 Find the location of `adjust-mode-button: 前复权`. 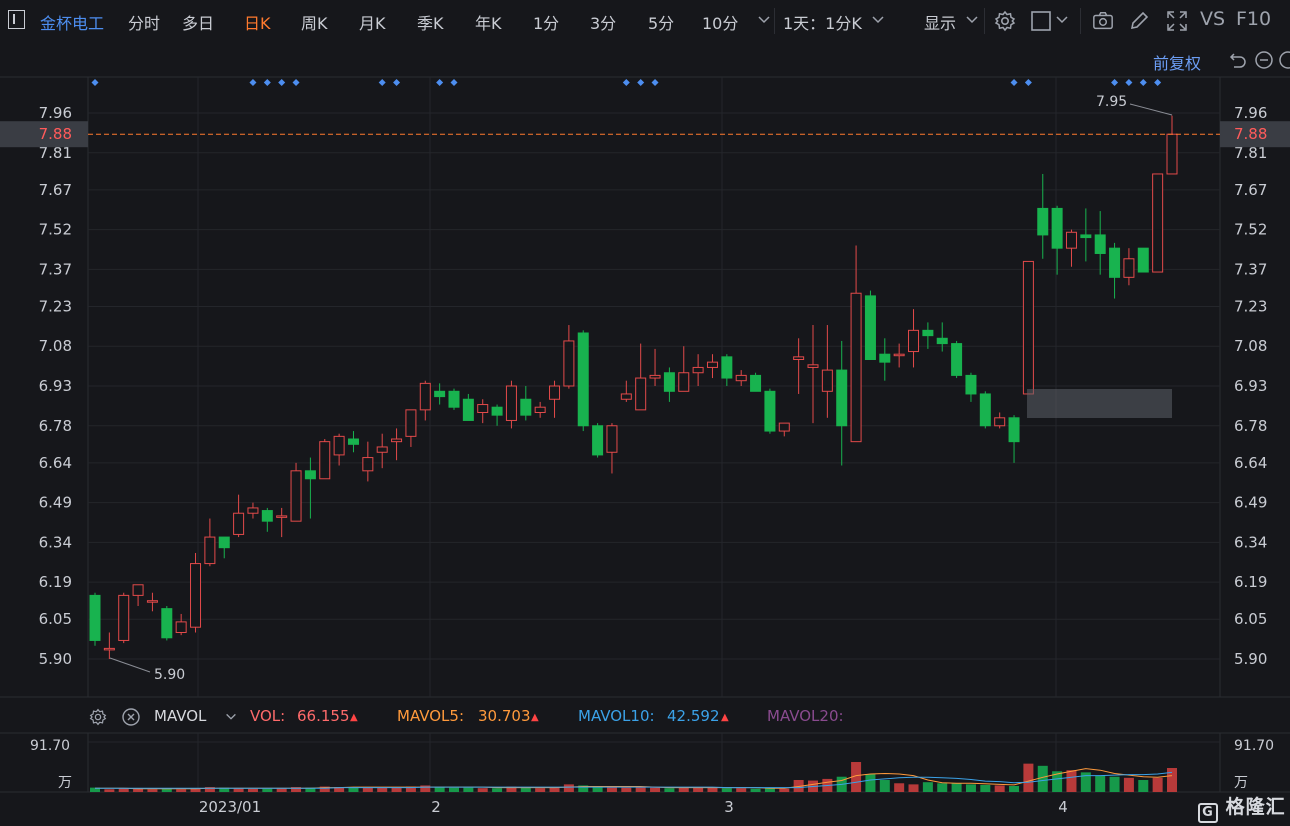

adjust-mode-button: 前复权 is located at coordinates (1177, 63).